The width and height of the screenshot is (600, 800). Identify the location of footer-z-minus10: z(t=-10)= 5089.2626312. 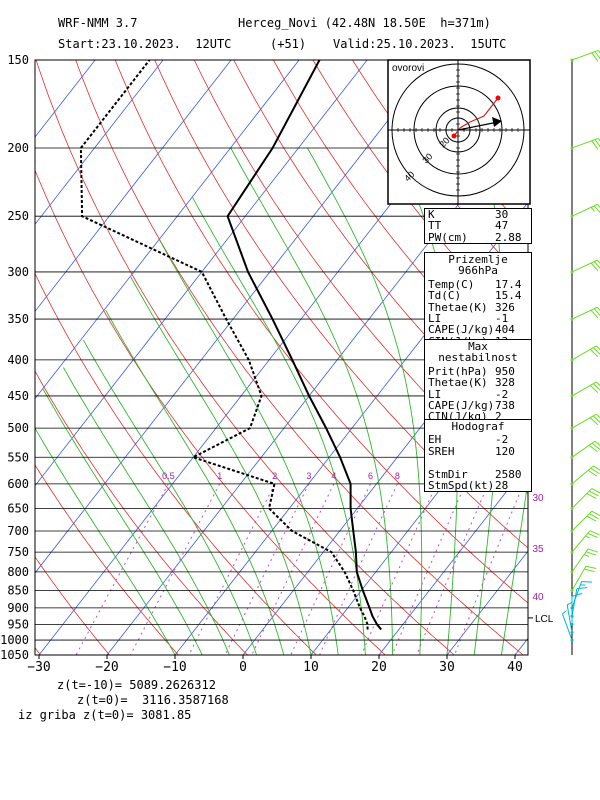
(136, 685).